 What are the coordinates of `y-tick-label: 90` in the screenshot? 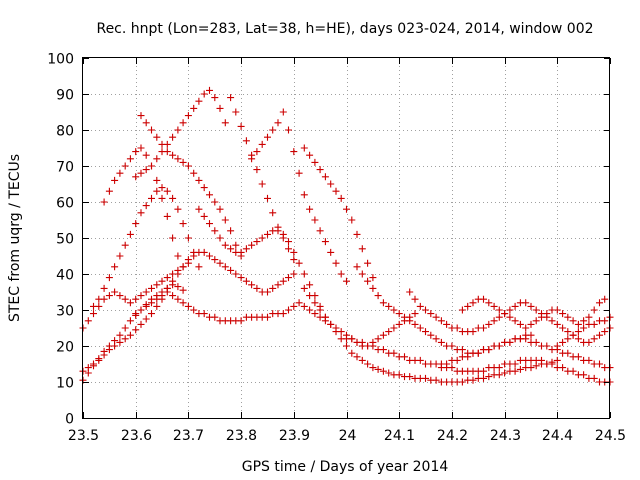 It's located at (65, 96).